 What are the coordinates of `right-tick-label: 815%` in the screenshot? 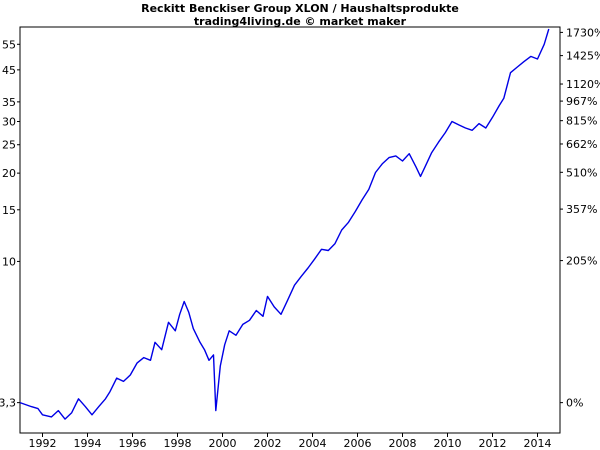 It's located at (581, 121).